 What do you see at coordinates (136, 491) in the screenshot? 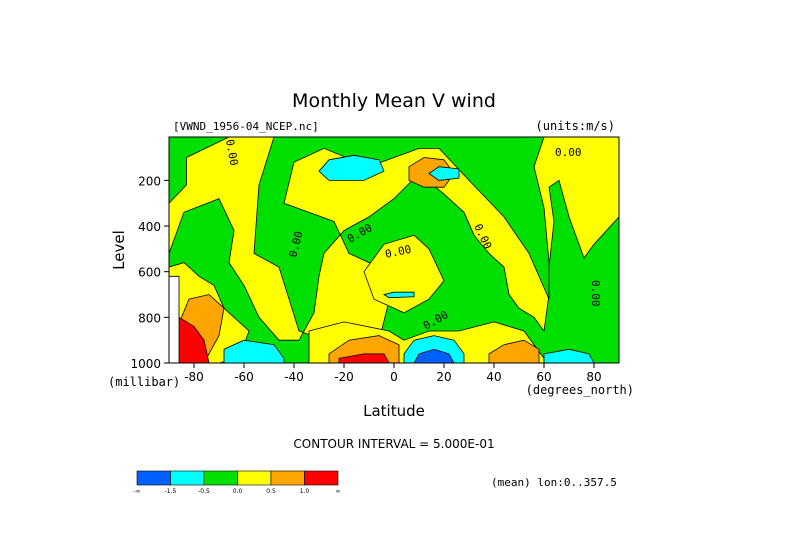
I see `colorbar-label: -∞` at bounding box center [136, 491].